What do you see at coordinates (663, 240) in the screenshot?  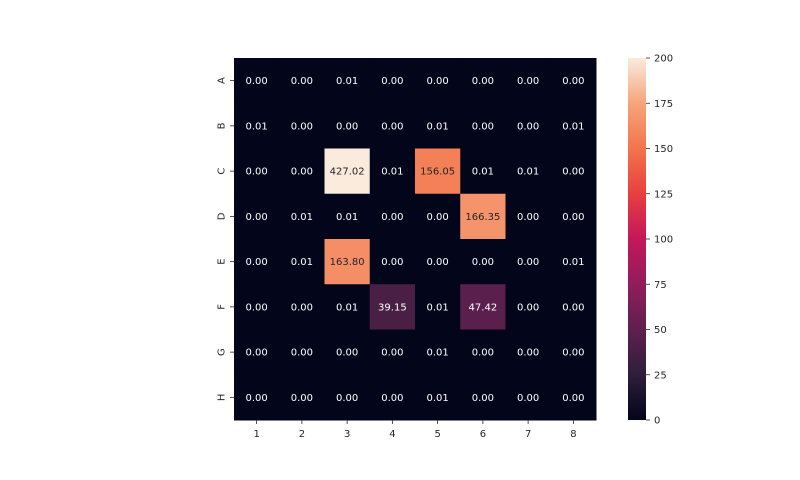 I see `colorbar-tick-label: 100` at bounding box center [663, 240].